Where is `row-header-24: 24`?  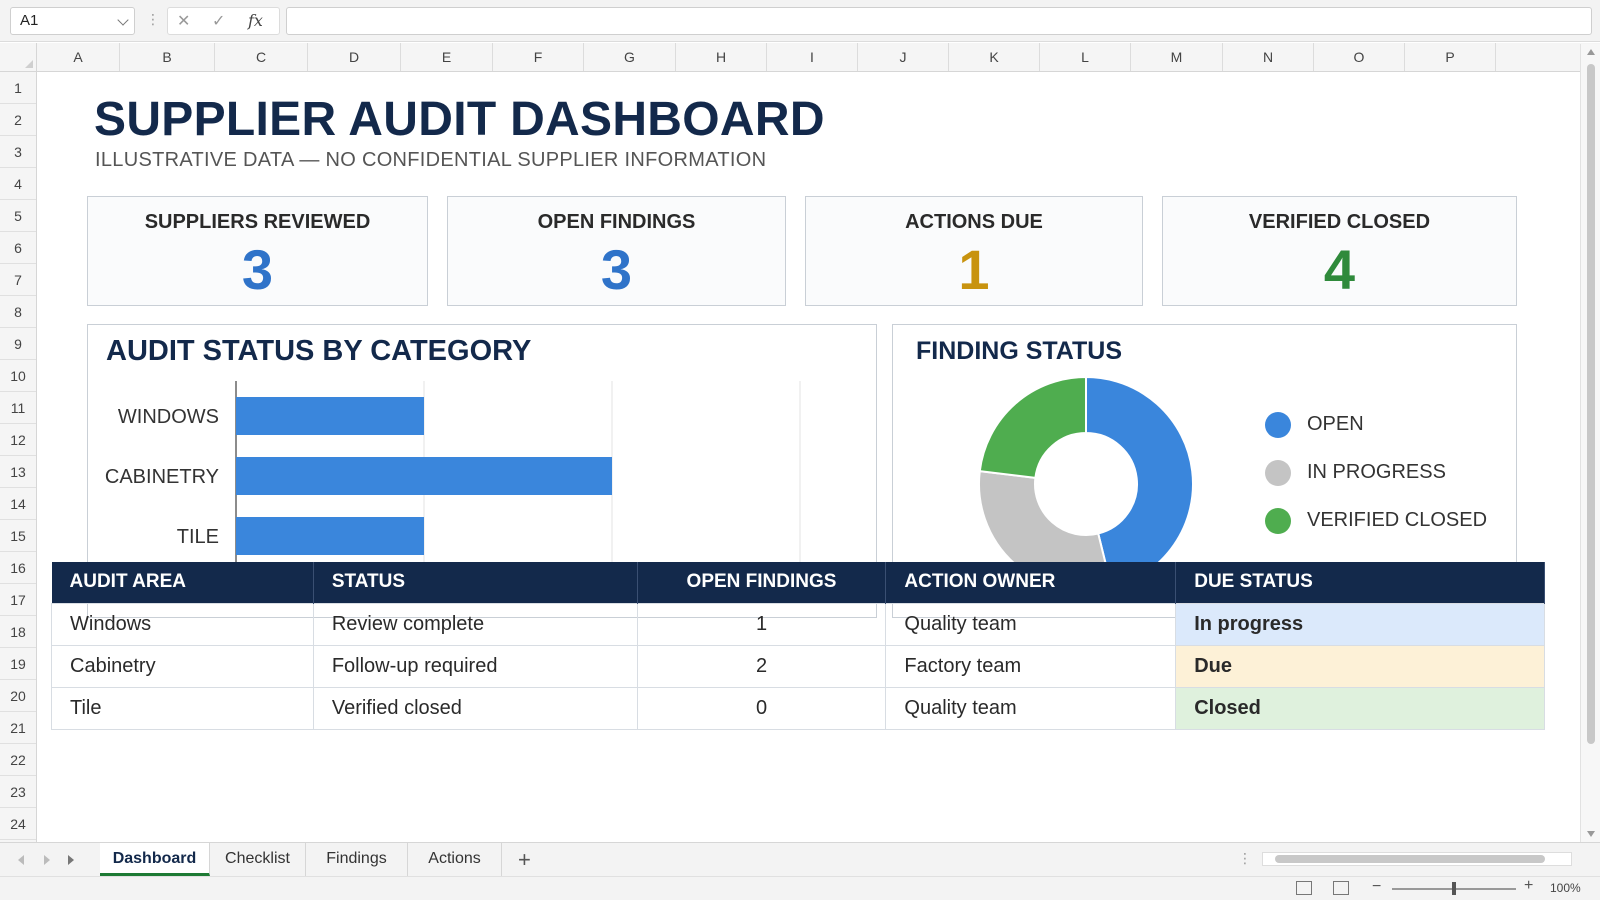 row-header-24: 24 is located at coordinates (18, 824).